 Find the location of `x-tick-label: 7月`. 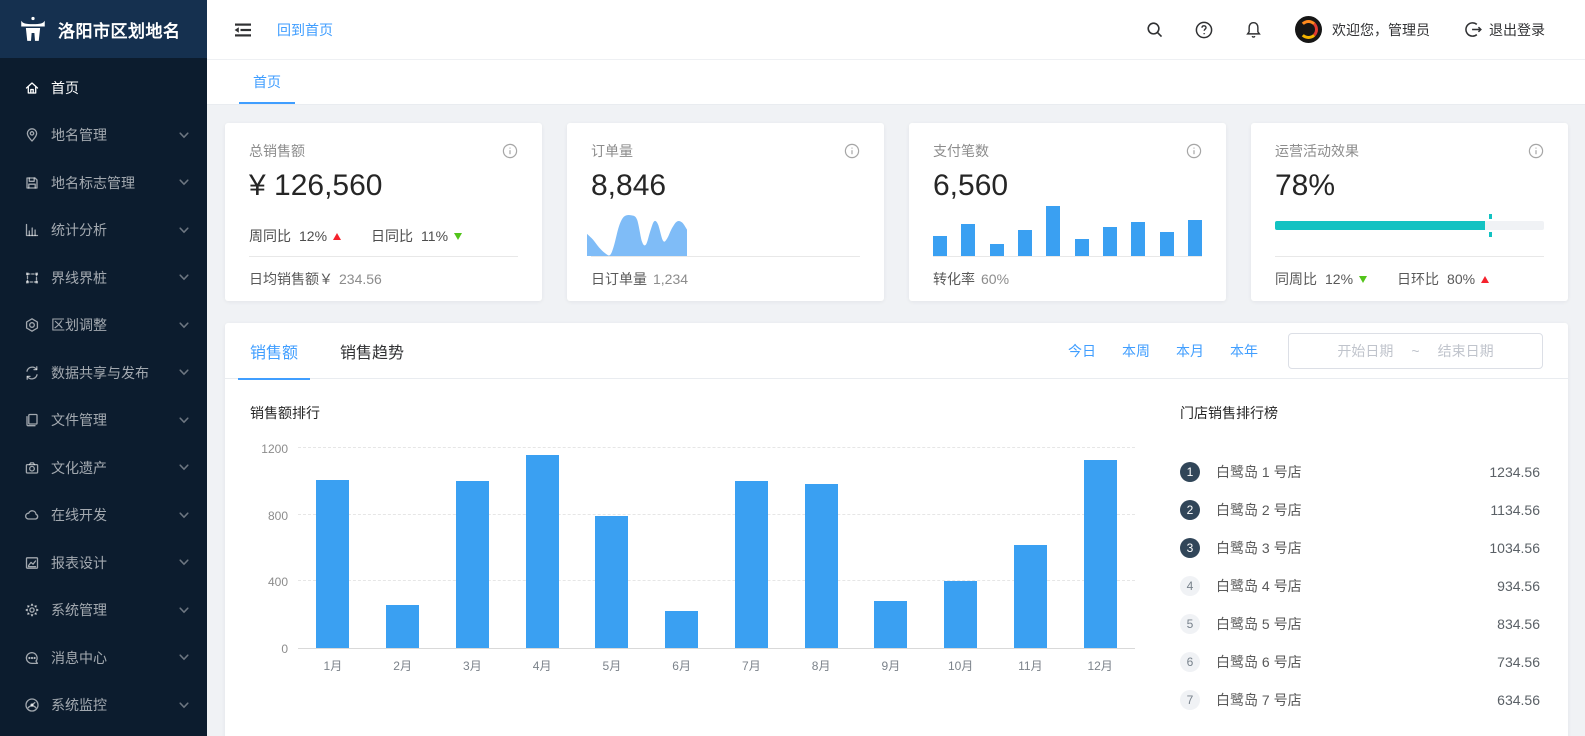

x-tick-label: 7月 is located at coordinates (751, 666).